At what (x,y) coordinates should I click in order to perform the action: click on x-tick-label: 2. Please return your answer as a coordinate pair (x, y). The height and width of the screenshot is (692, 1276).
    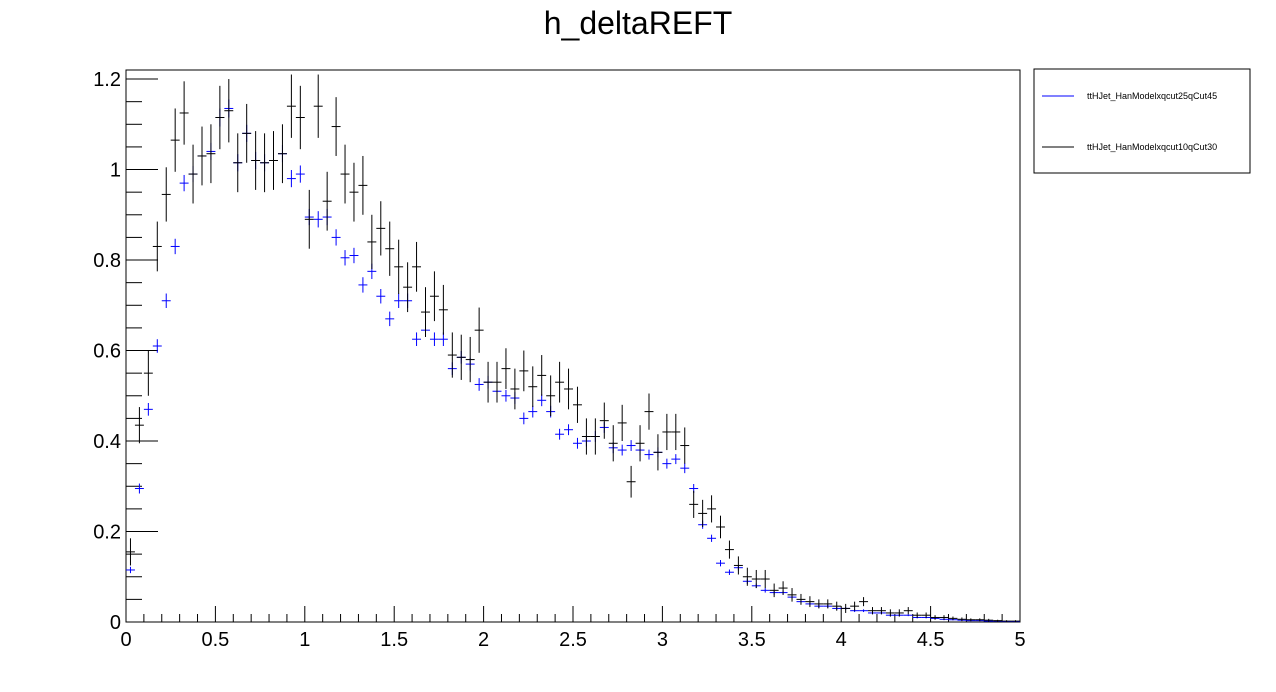
    Looking at the image, I should click on (483, 640).